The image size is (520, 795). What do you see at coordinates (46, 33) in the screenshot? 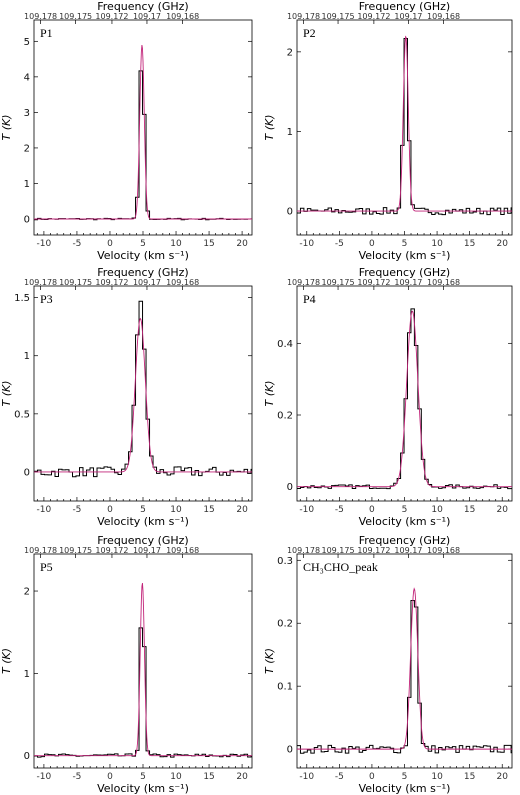
I see `panel-label: P1` at bounding box center [46, 33].